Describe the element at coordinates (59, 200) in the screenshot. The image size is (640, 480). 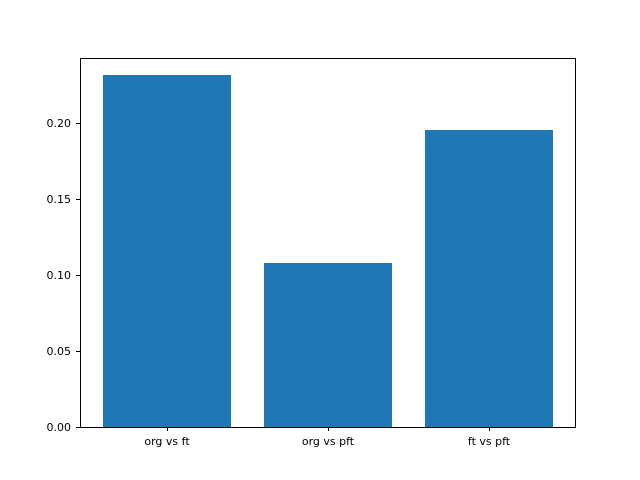
I see `y-tick-label: 0.15` at that location.